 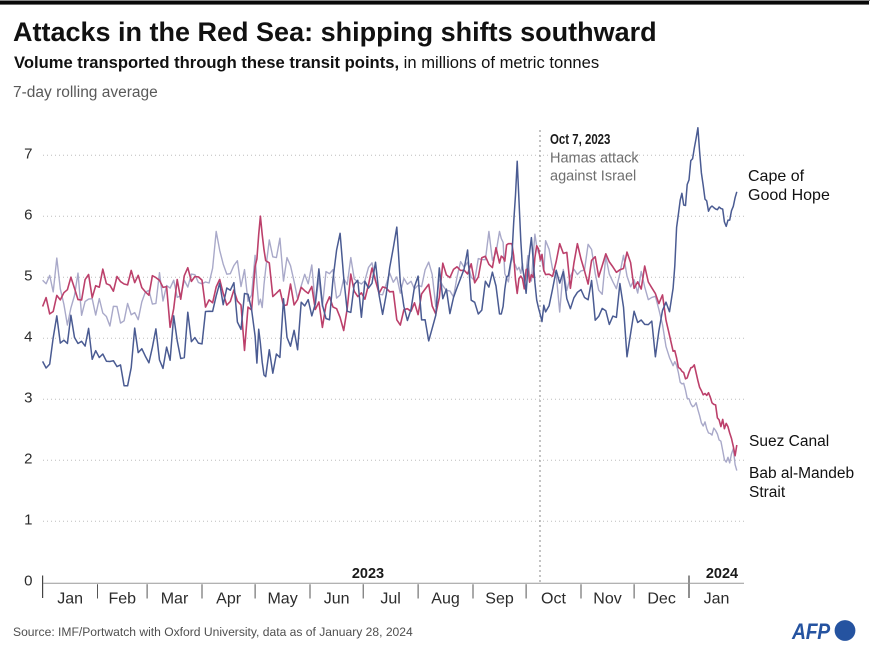 What do you see at coordinates (390, 599) in the screenshot?
I see `svg-text: Jul` at bounding box center [390, 599].